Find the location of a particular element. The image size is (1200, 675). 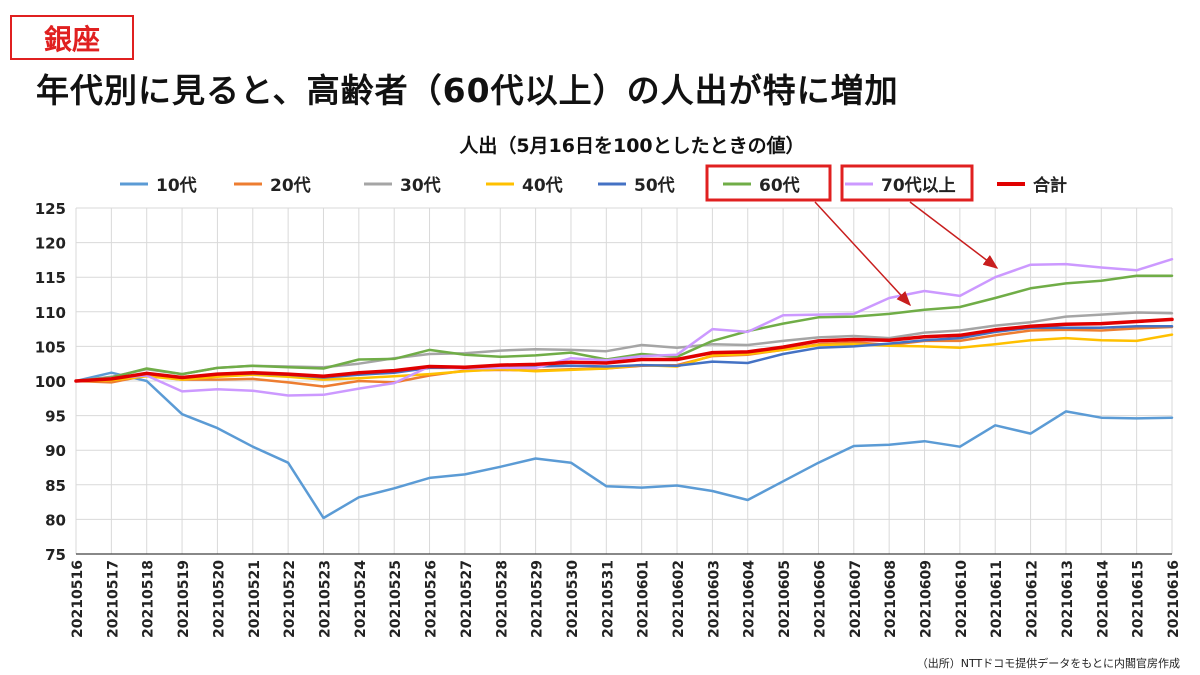

chart-title: 人出（5月16日を100としたときの値） is located at coordinates (631, 145).